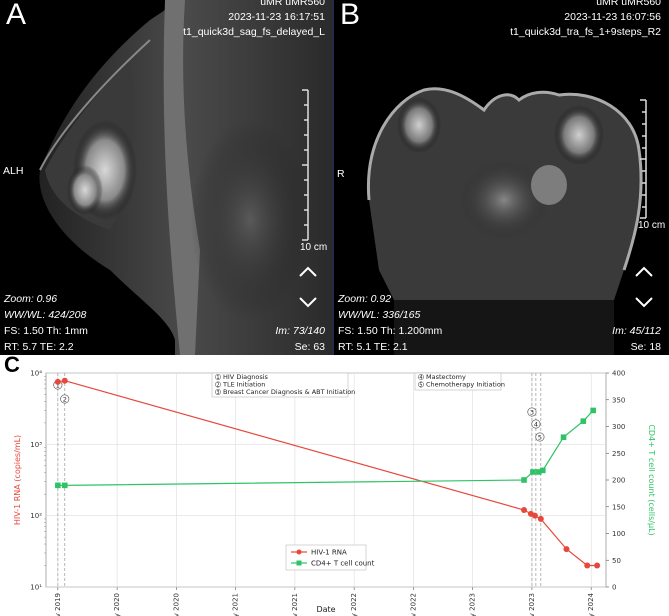 Image resolution: width=669 pixels, height=616 pixels. Describe the element at coordinates (618, 534) in the screenshot. I see `y-right-tick-label: 100` at that location.